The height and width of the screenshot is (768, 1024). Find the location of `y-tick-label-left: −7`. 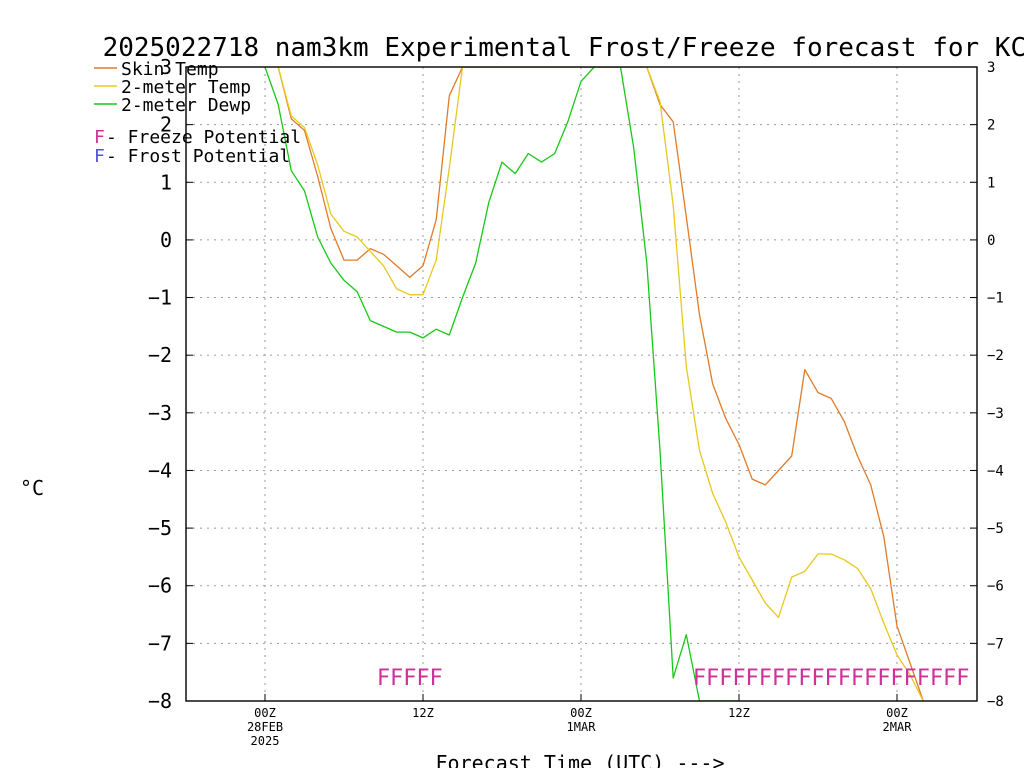

y-tick-label-left: −7 is located at coordinates (160, 643).